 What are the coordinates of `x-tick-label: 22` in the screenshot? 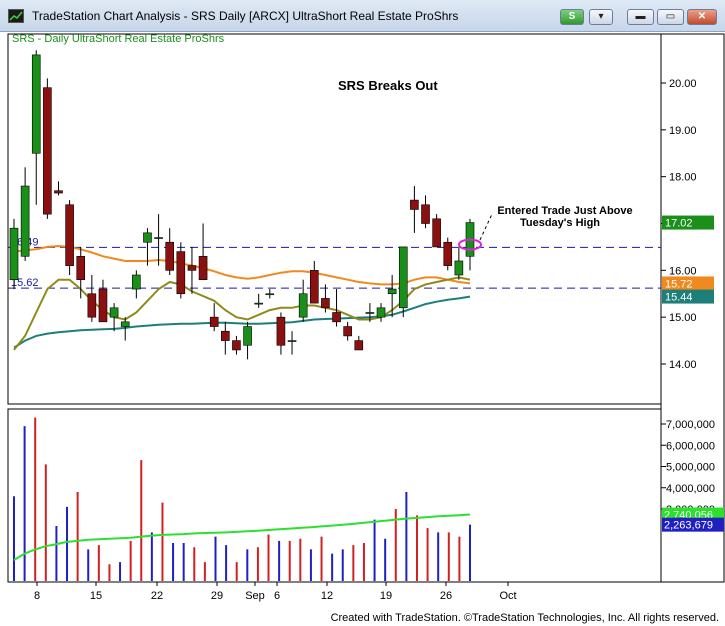 It's located at (157, 596).